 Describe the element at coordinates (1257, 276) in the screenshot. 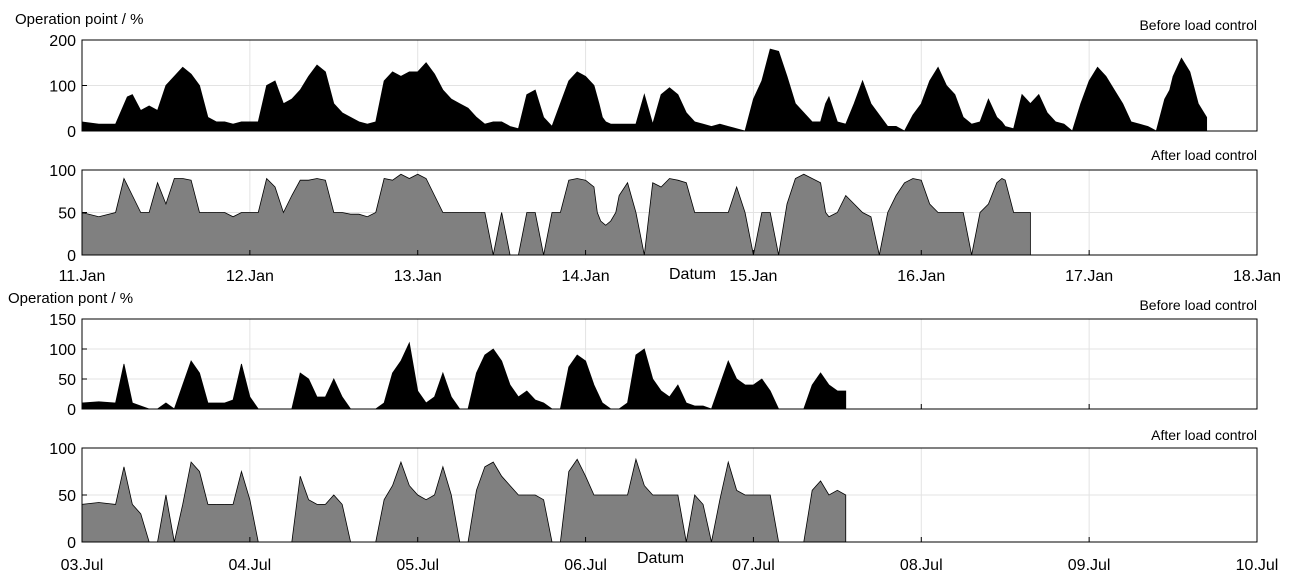

I see `x-tick-label: 18.Jan` at that location.